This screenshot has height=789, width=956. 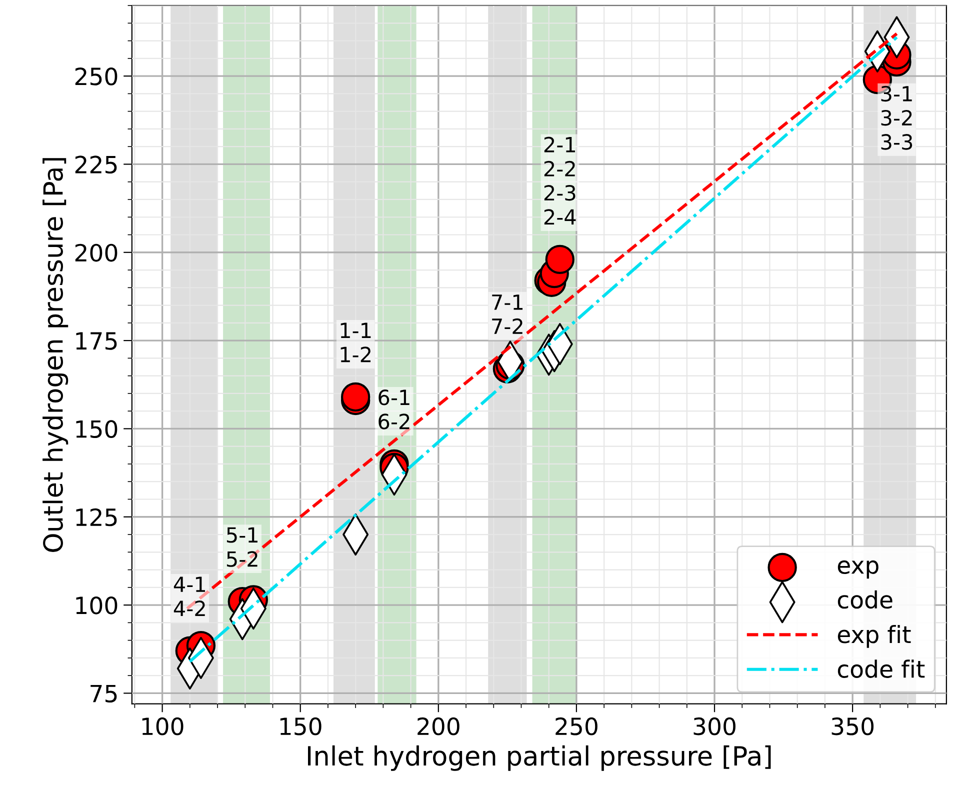 What do you see at coordinates (97, 429) in the screenshot?
I see `y-tick-label: 150` at bounding box center [97, 429].